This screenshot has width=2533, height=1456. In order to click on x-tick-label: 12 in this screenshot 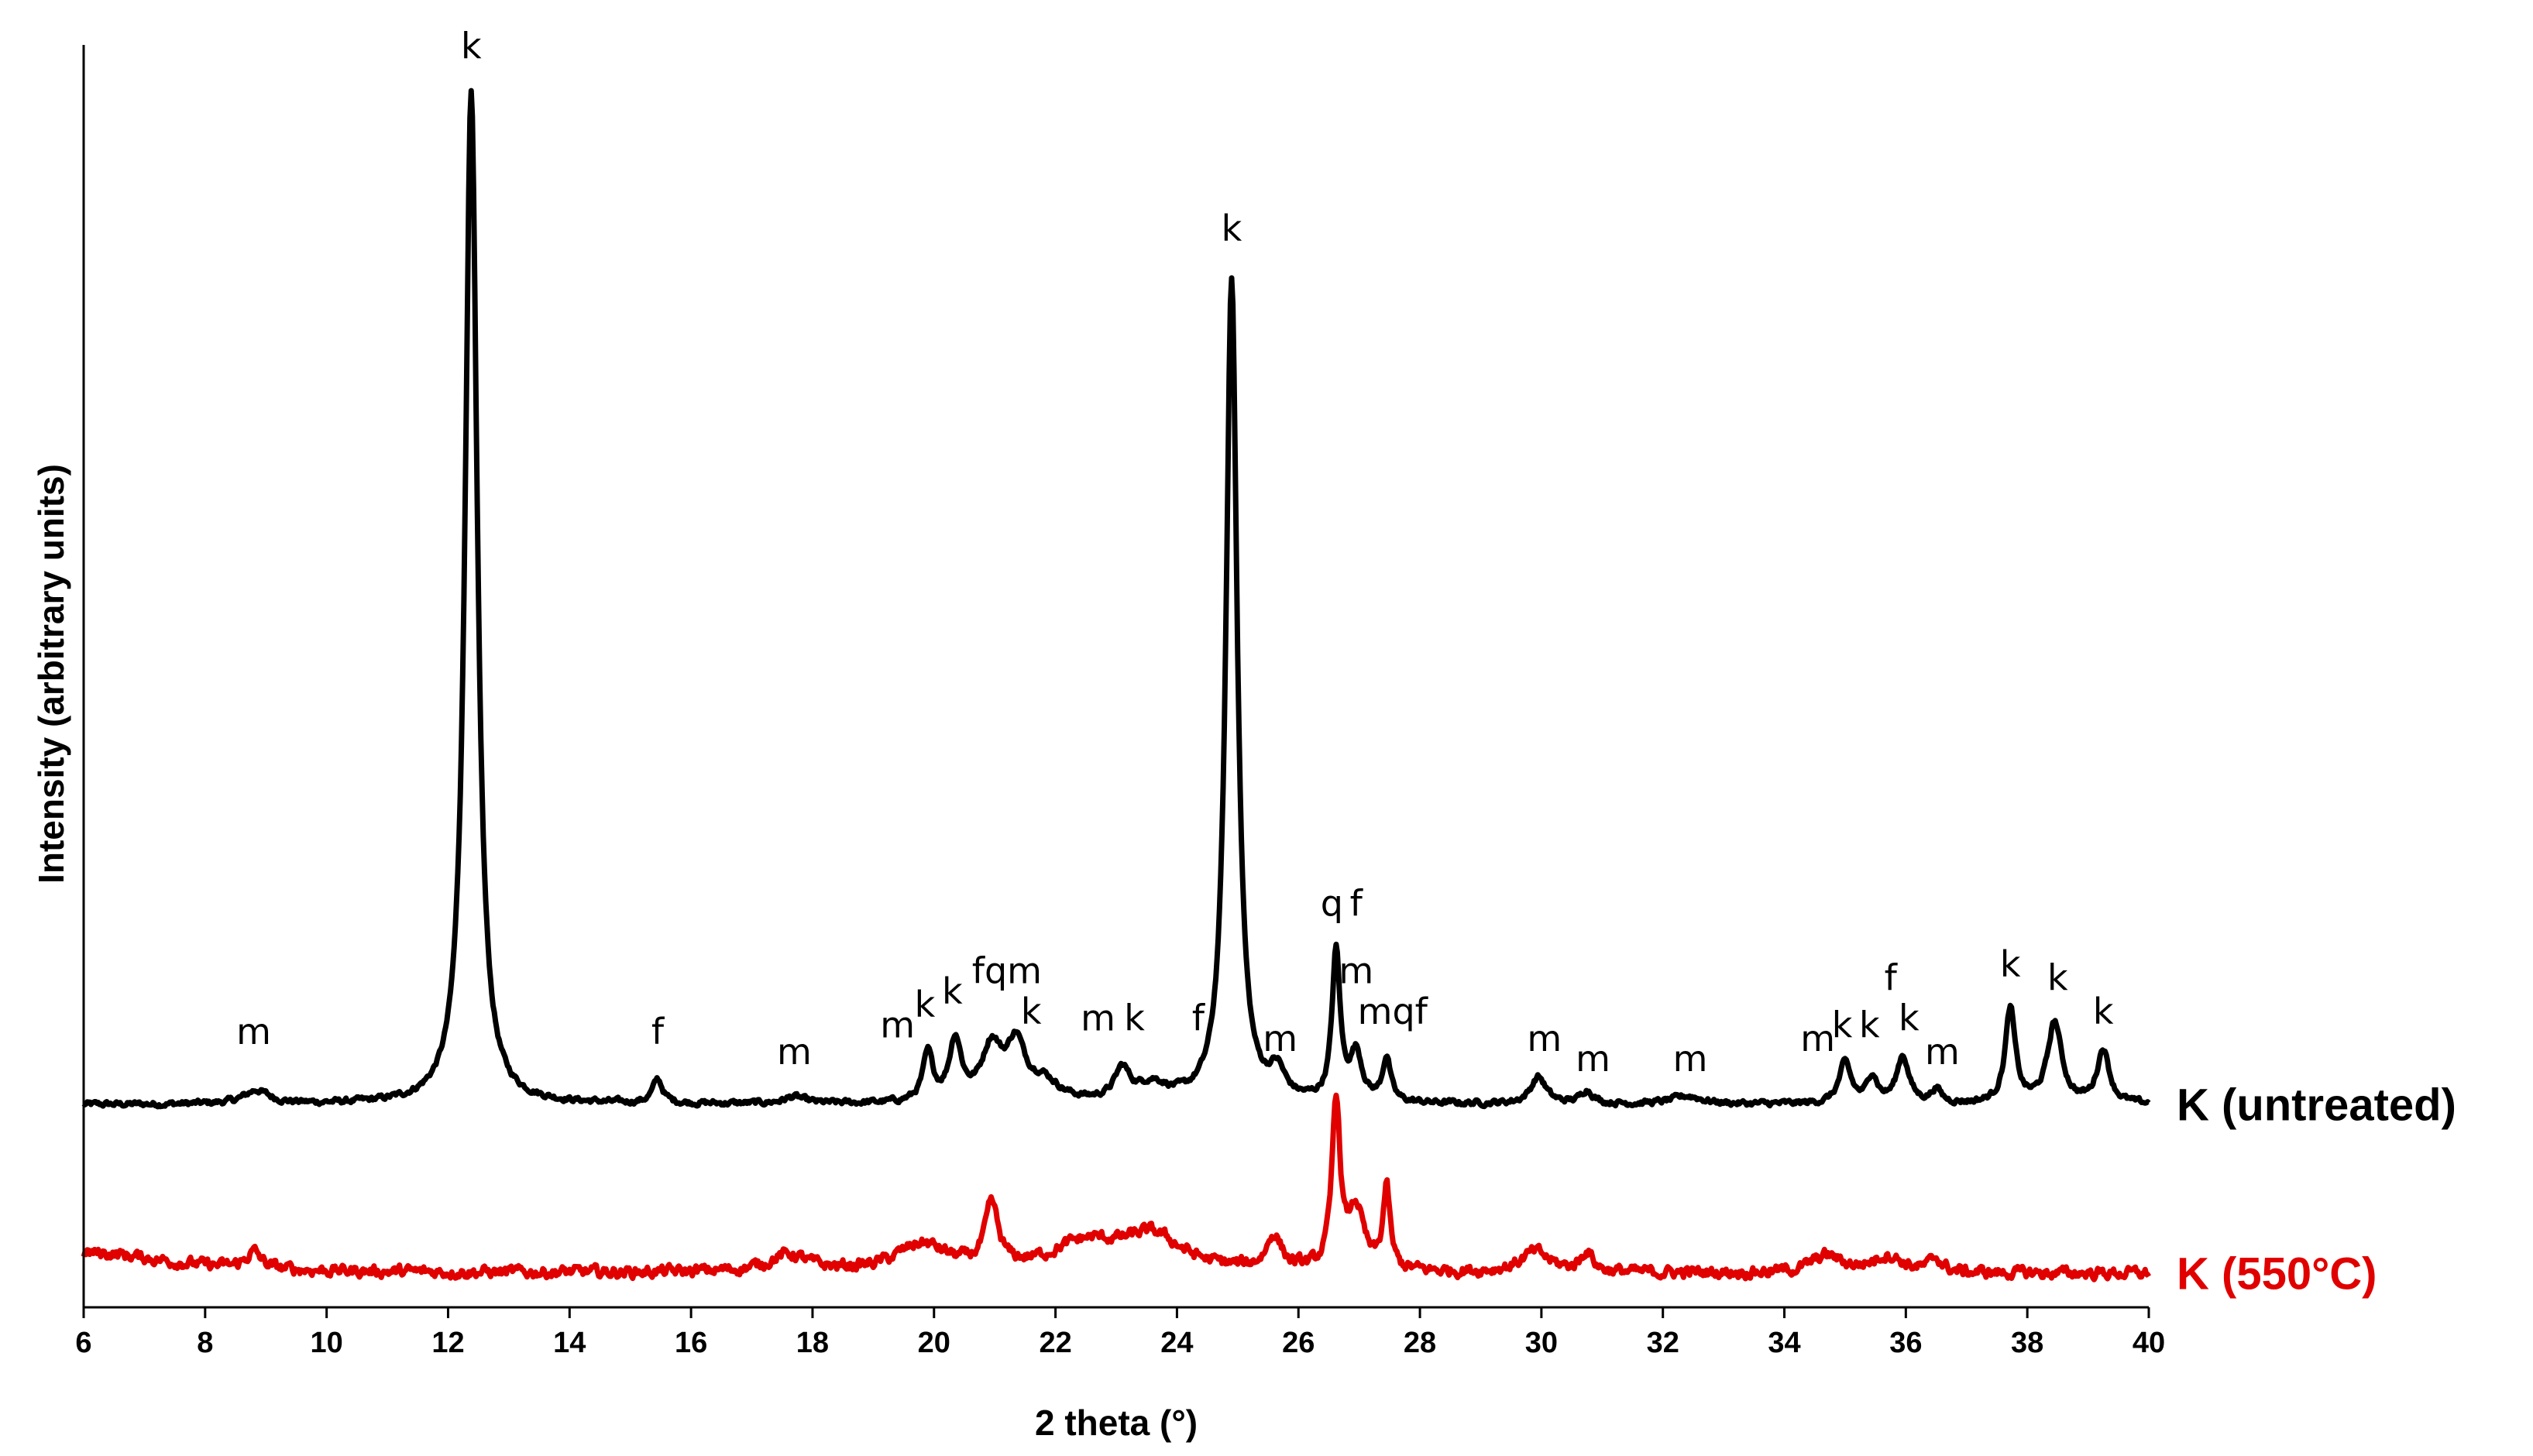, I will do `click(447, 1343)`.